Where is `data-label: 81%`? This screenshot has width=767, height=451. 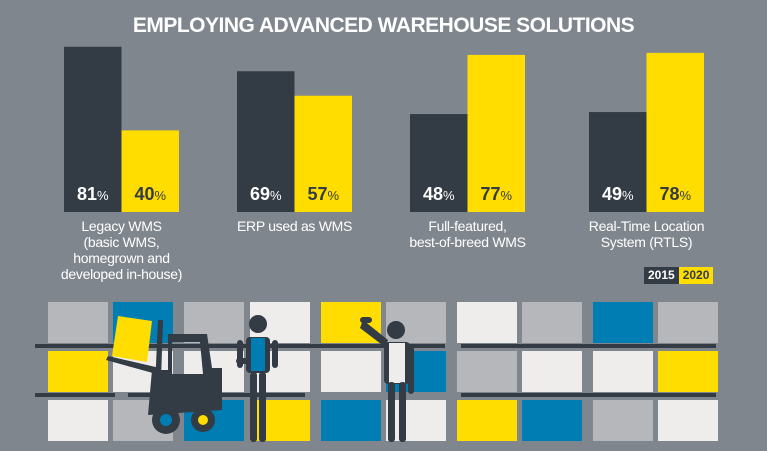
data-label: 81% is located at coordinates (93, 194).